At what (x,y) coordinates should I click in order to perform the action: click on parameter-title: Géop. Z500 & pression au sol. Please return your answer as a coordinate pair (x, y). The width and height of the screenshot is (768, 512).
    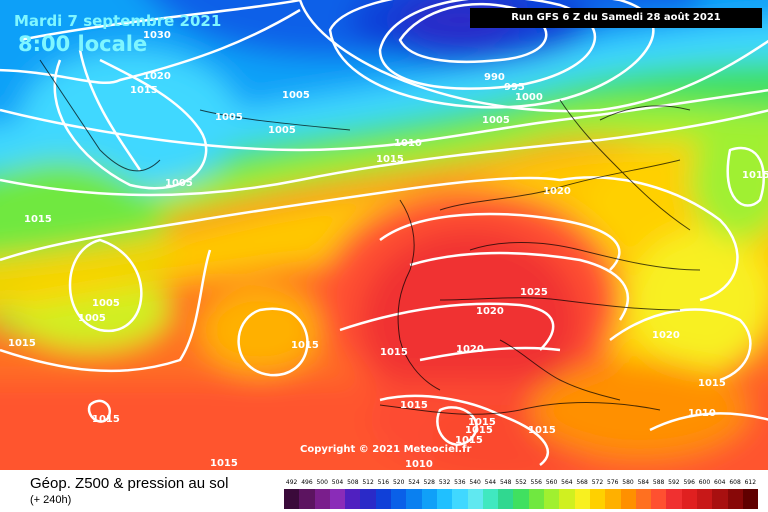
    Looking at the image, I should click on (129, 483).